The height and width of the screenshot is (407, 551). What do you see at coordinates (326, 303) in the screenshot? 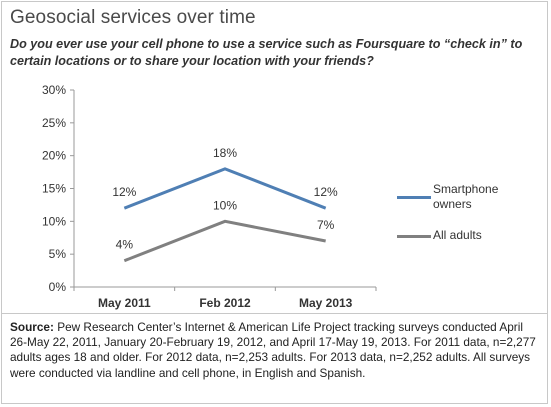
I see `x-tick-label: May 2013` at bounding box center [326, 303].